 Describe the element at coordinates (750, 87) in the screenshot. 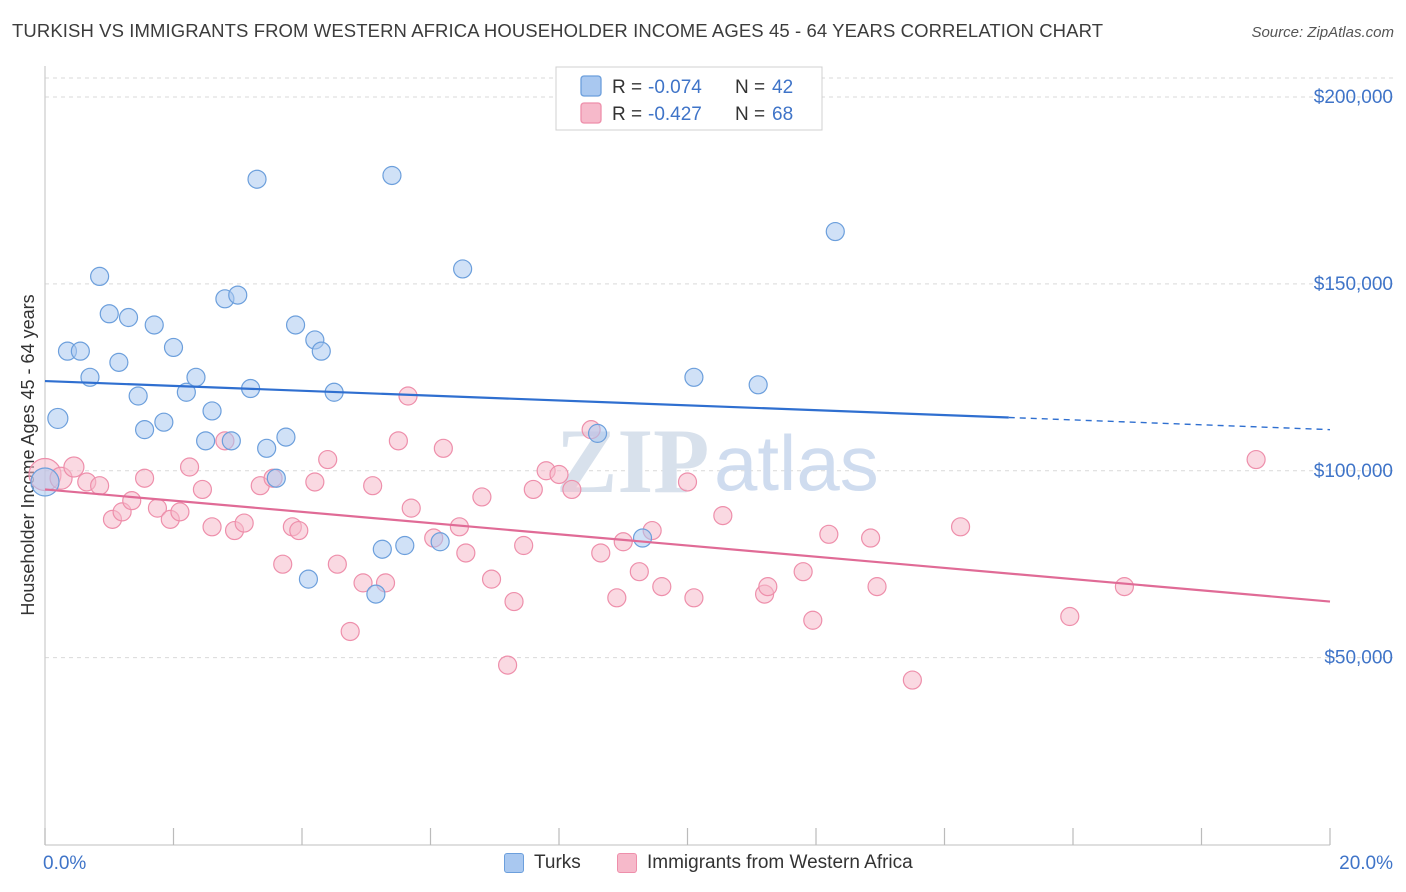

I see `legend-n-label: N =` at that location.